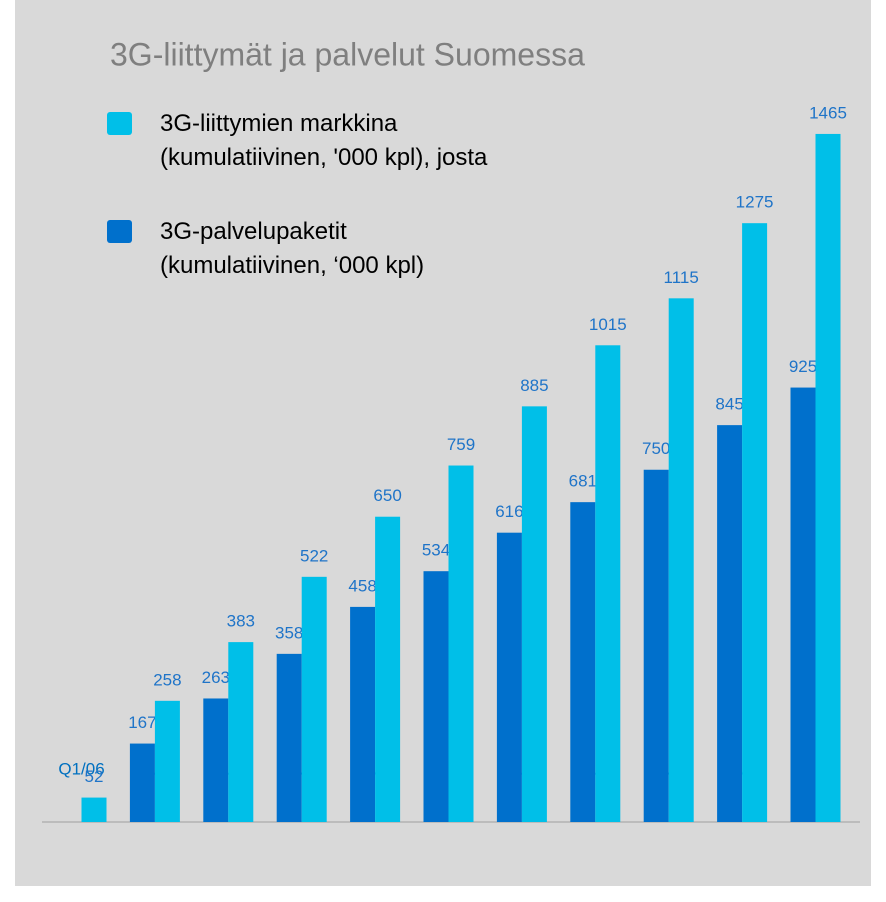 The image size is (886, 902). What do you see at coordinates (436, 550) in the screenshot?
I see `data-label: 534` at bounding box center [436, 550].